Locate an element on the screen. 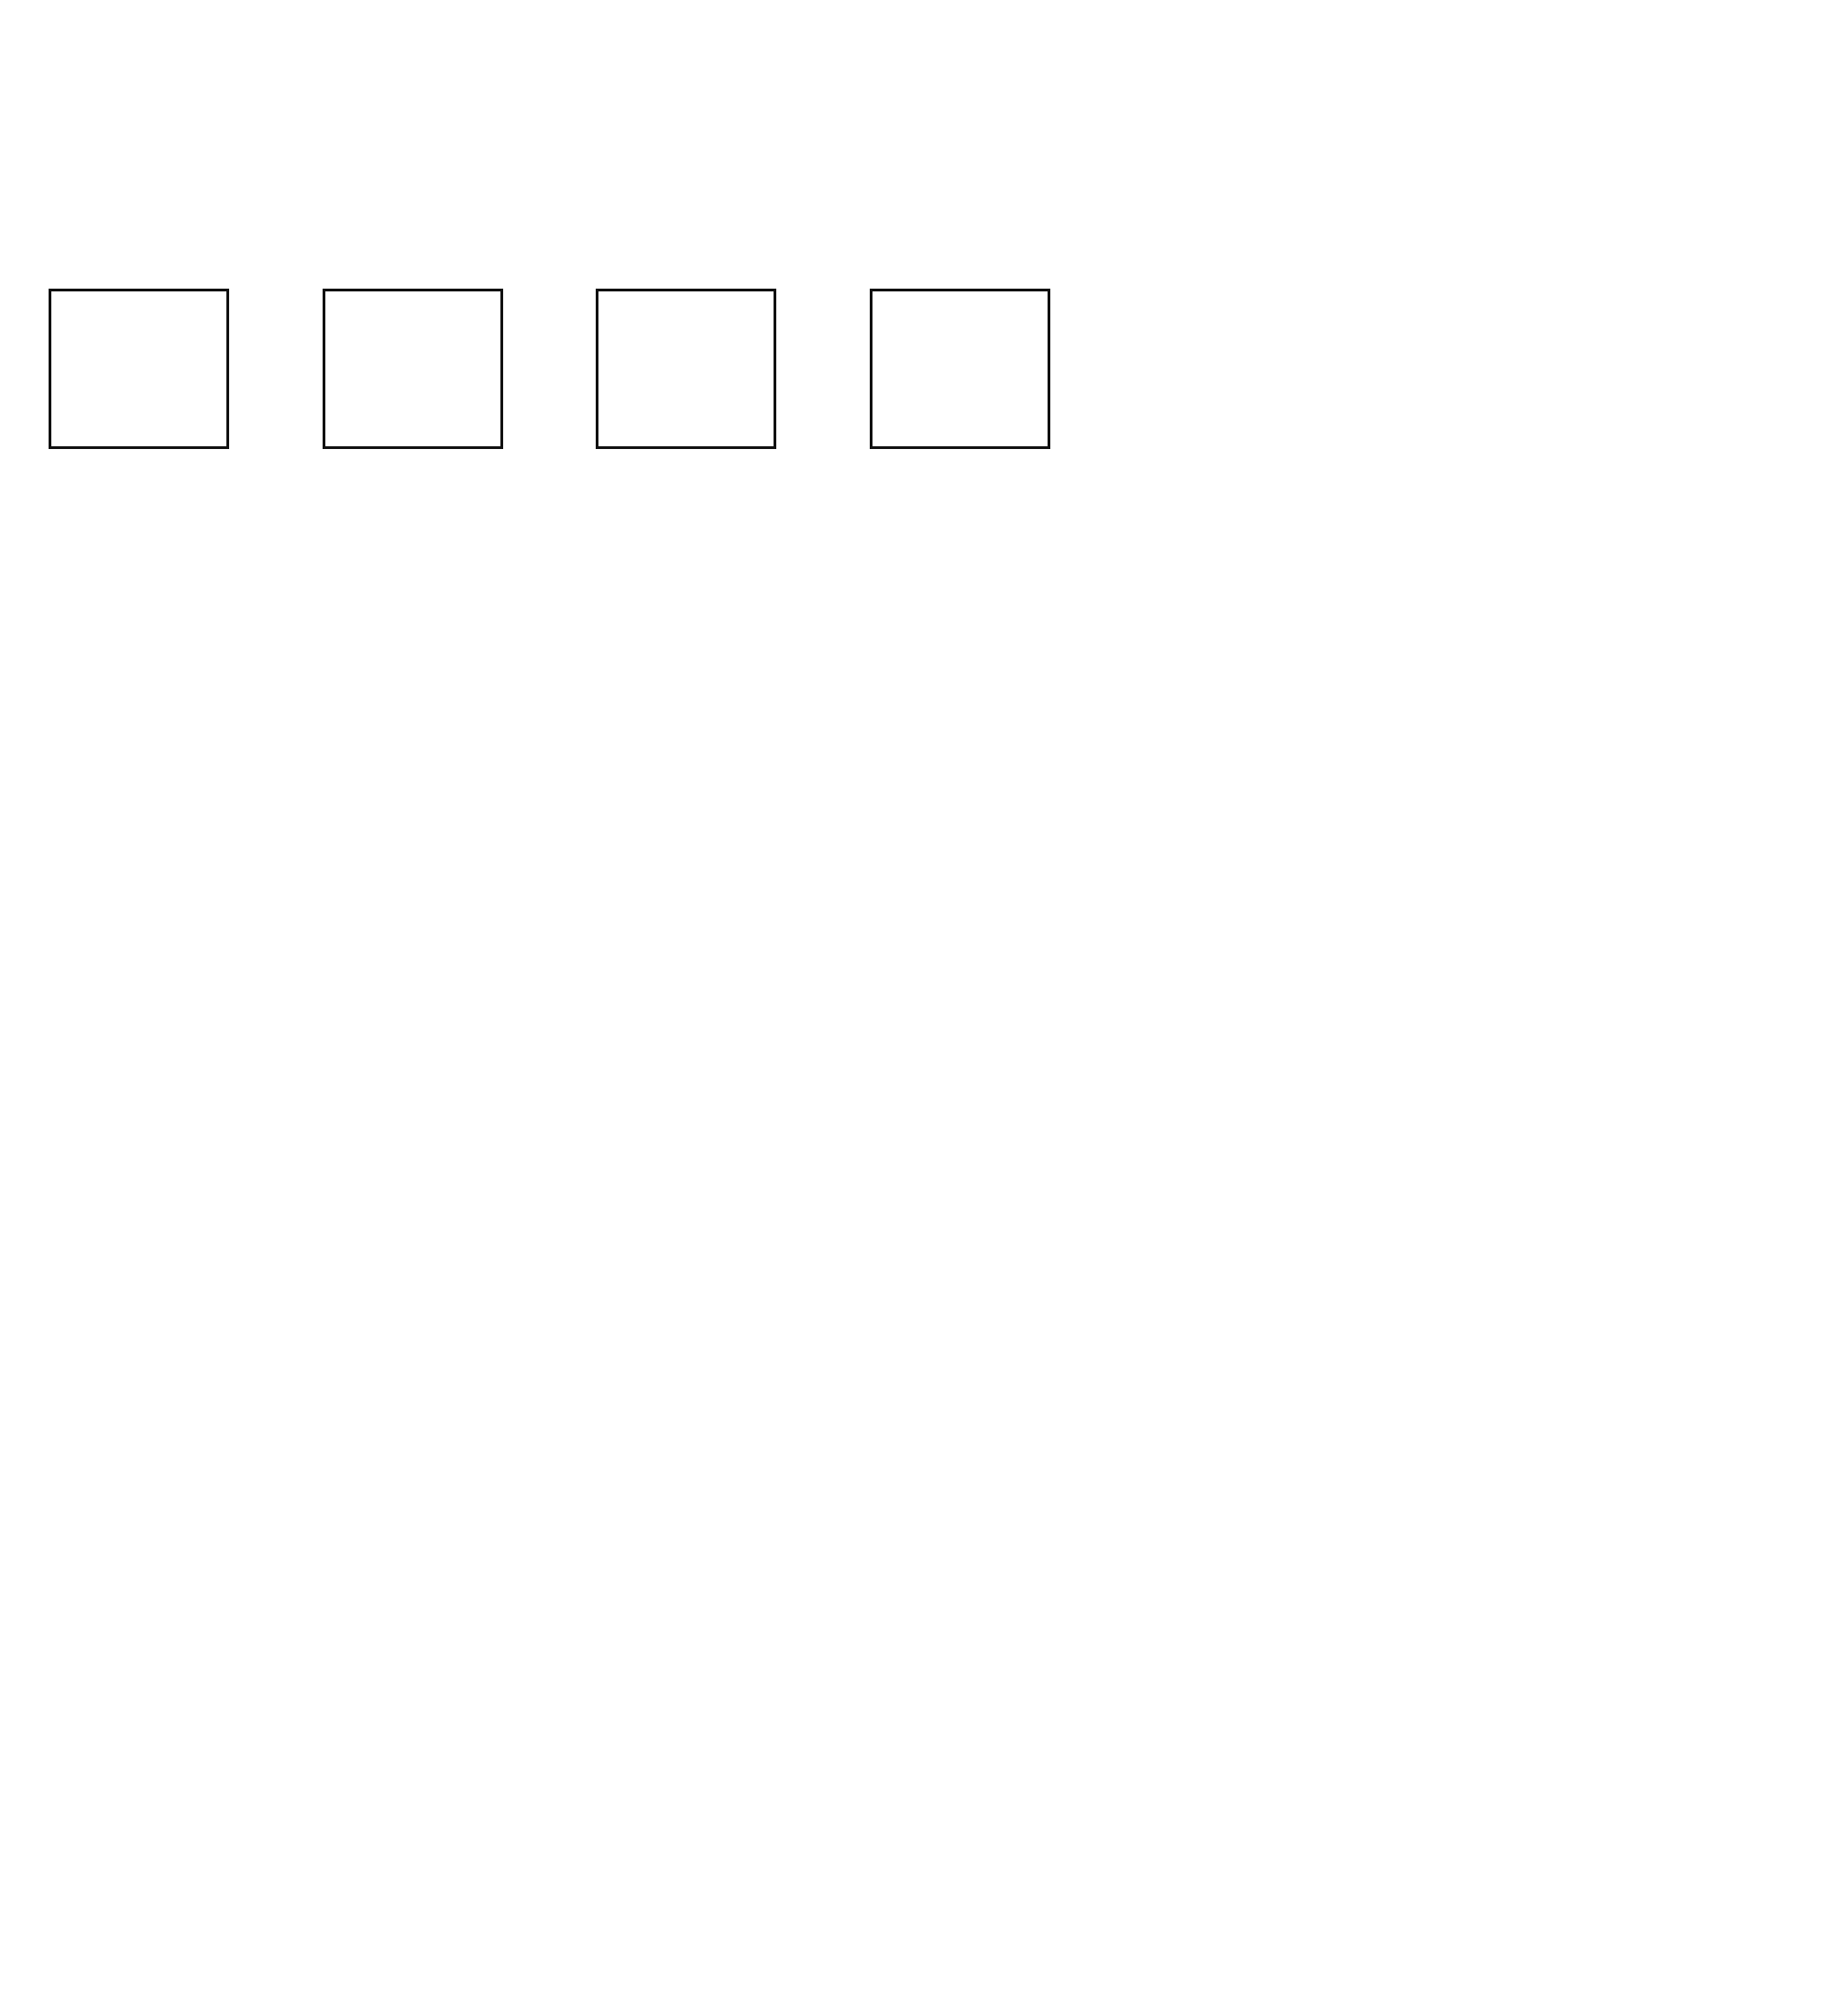  overall-score-box is located at coordinates (139, 369).